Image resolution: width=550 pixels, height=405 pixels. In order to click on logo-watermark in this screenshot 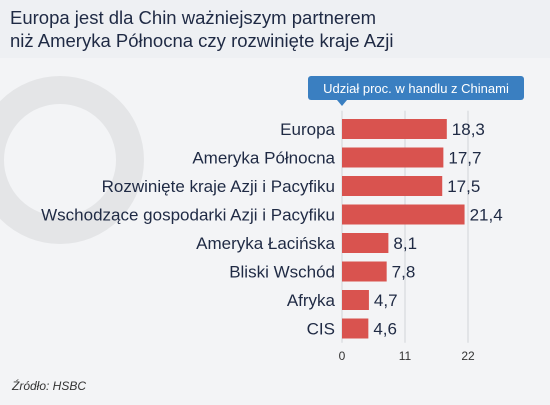, I will do `click(72, 160)`.